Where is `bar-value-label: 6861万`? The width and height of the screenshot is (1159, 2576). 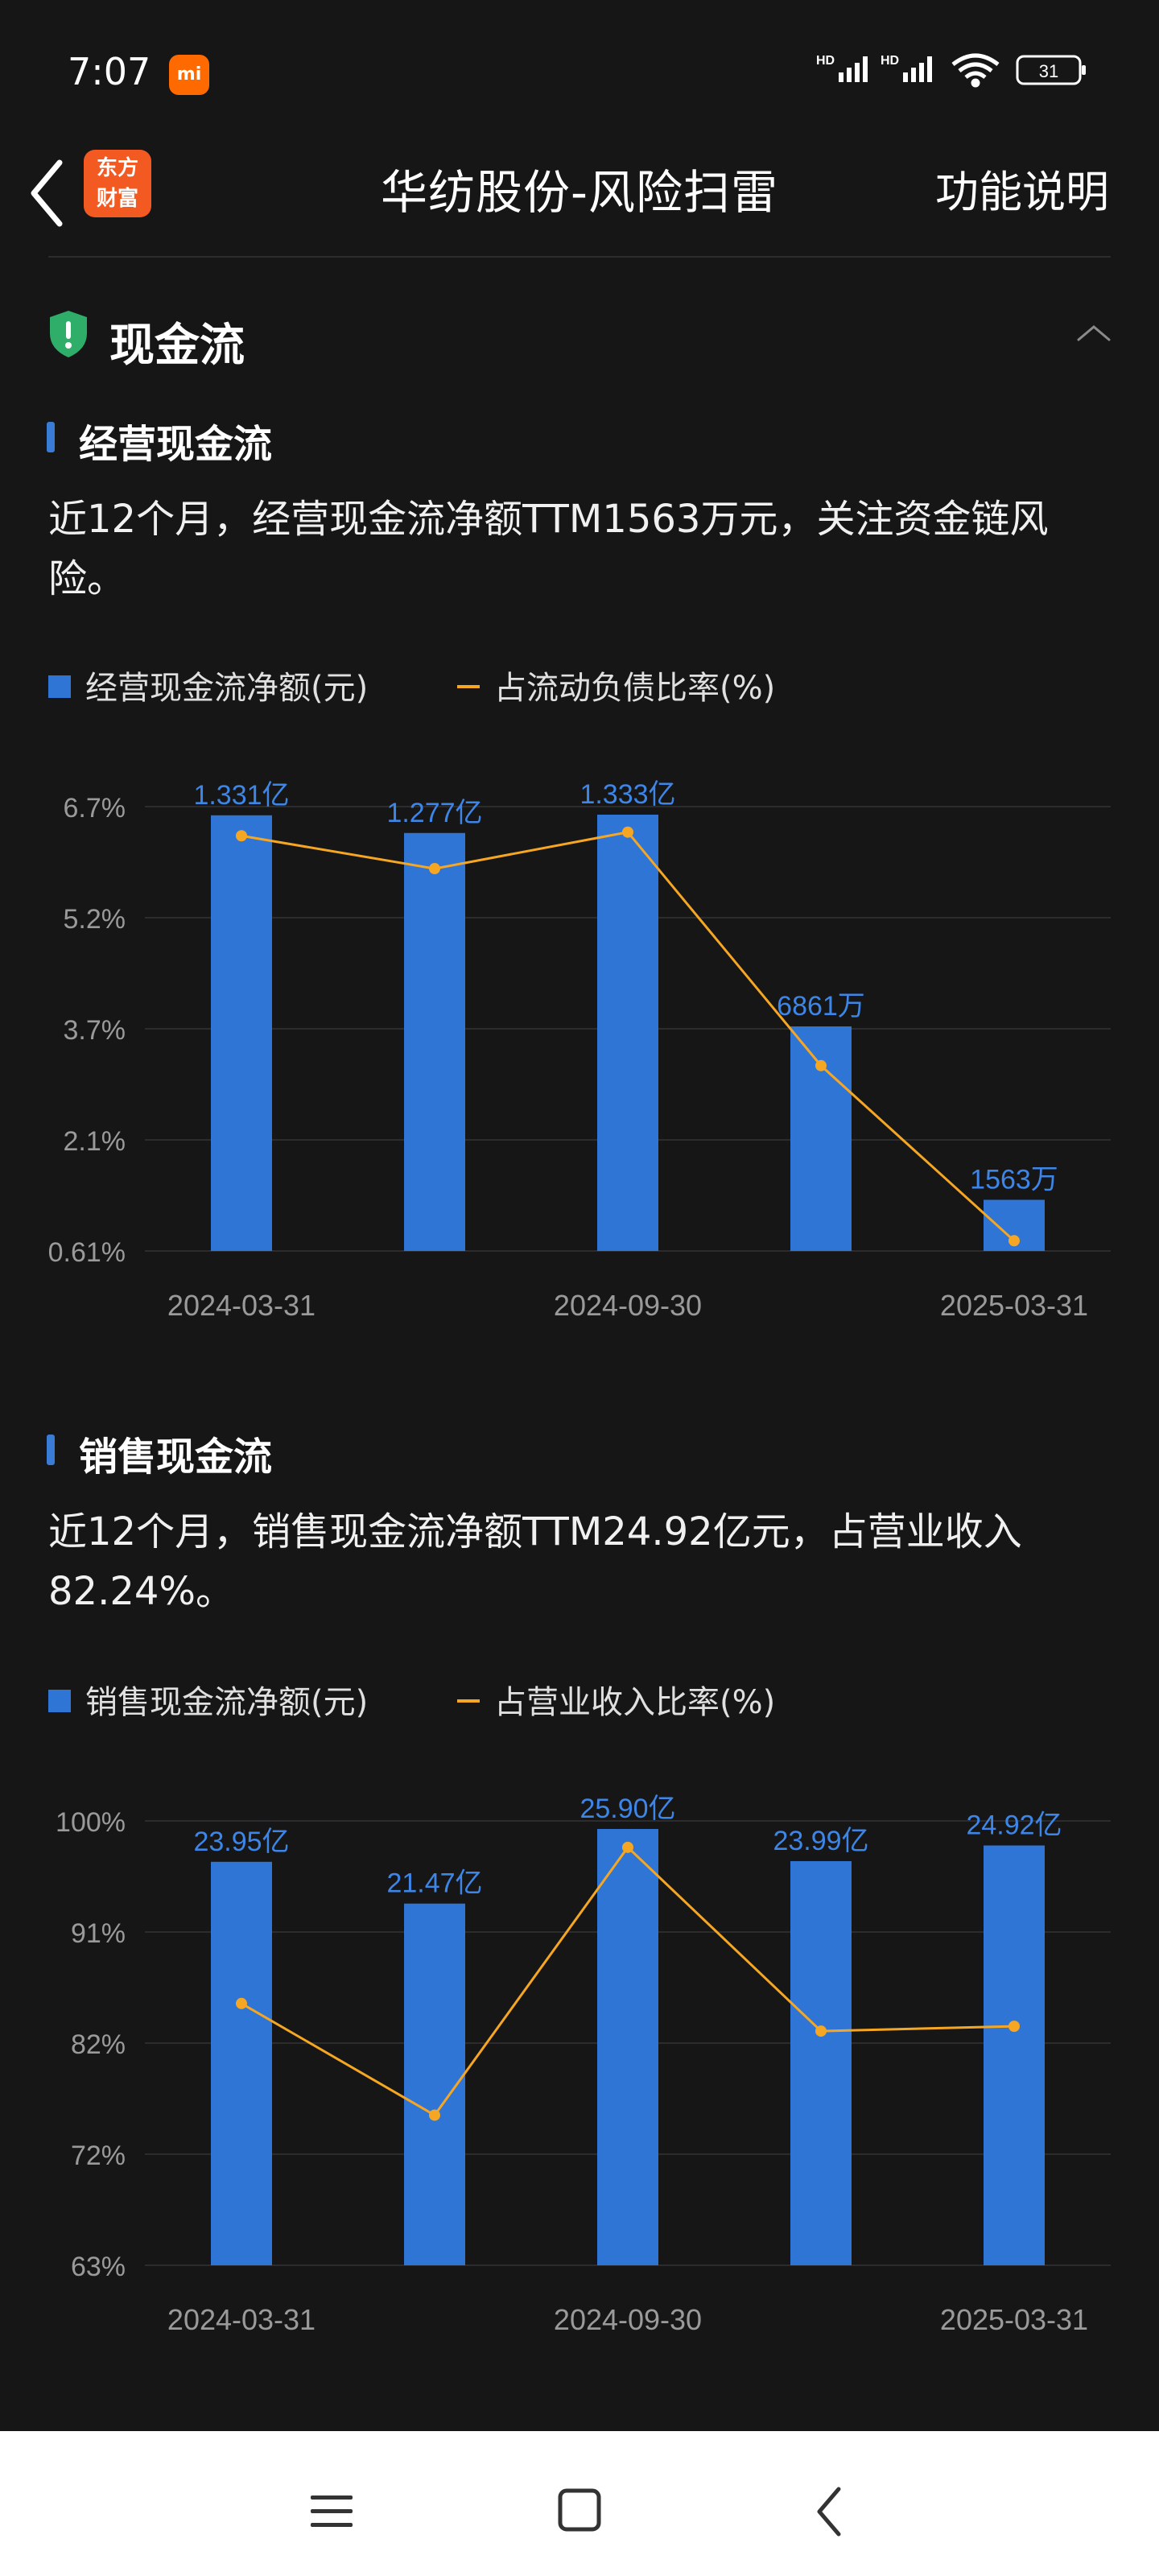 bar-value-label: 6861万 is located at coordinates (821, 1007).